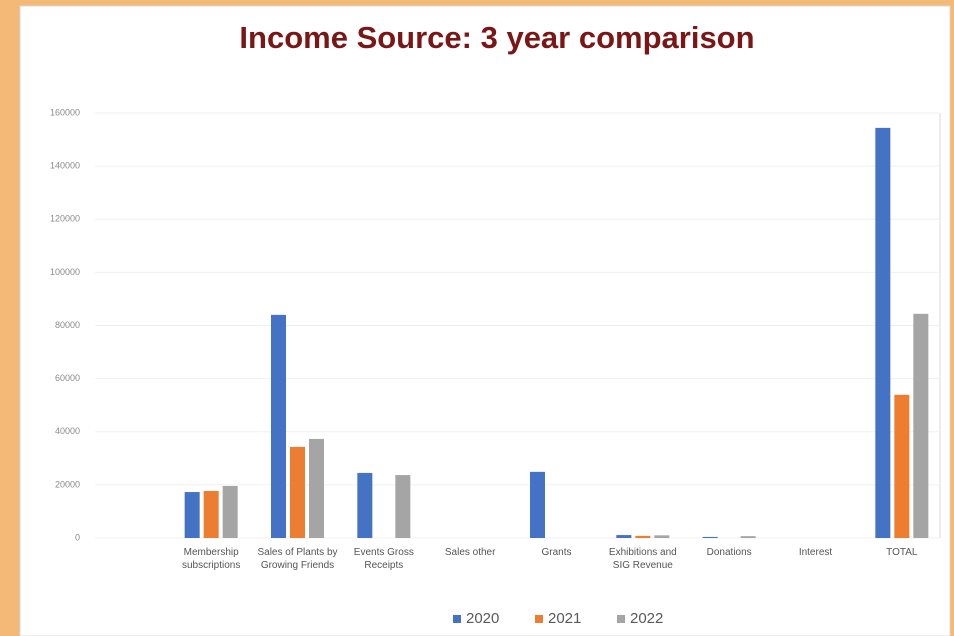  I want to click on legend-label: 2022, so click(646, 618).